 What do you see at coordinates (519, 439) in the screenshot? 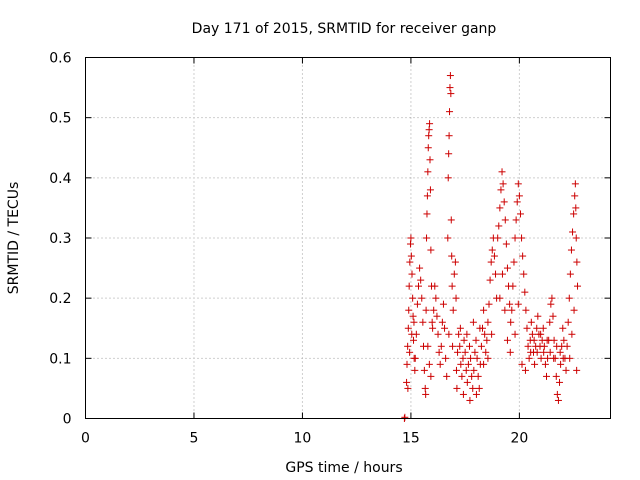
I see `x-tick-label: 20` at bounding box center [519, 439].